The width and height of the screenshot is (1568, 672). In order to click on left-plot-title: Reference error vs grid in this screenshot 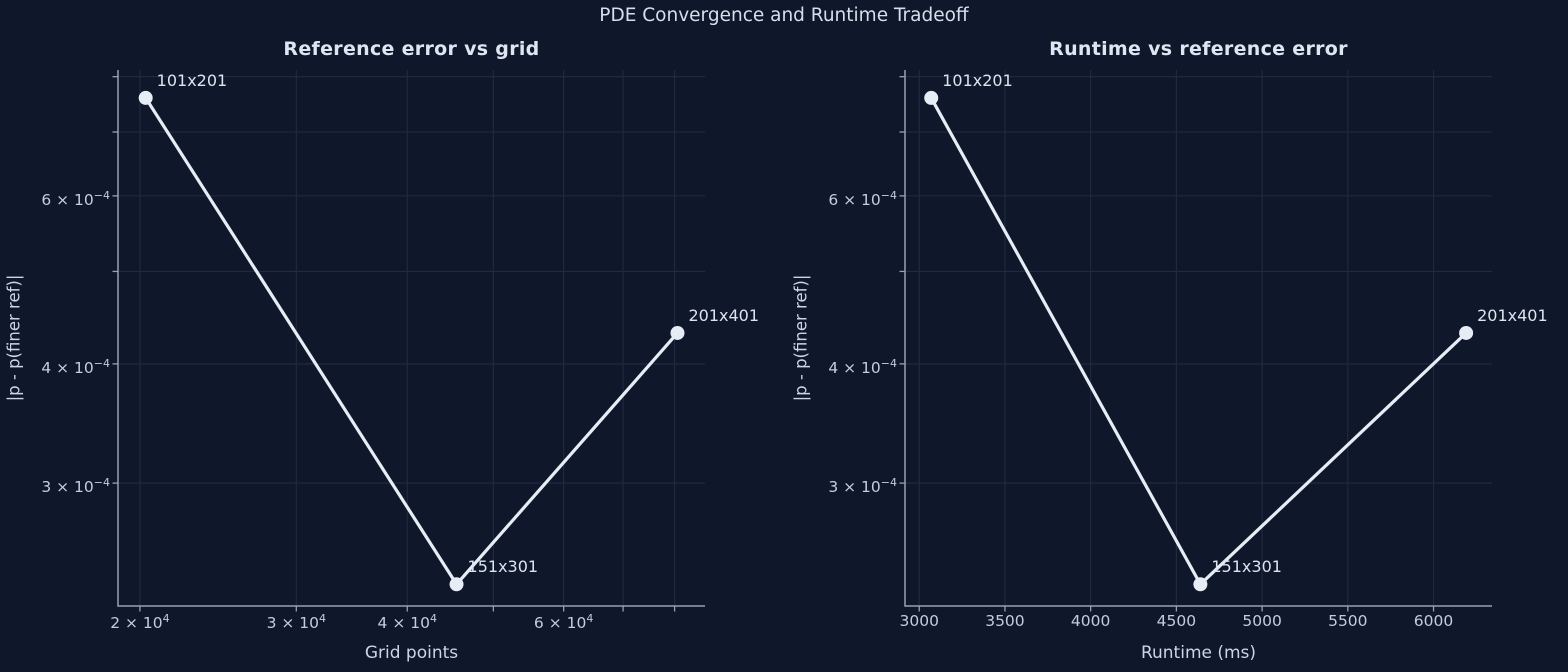, I will do `click(411, 49)`.